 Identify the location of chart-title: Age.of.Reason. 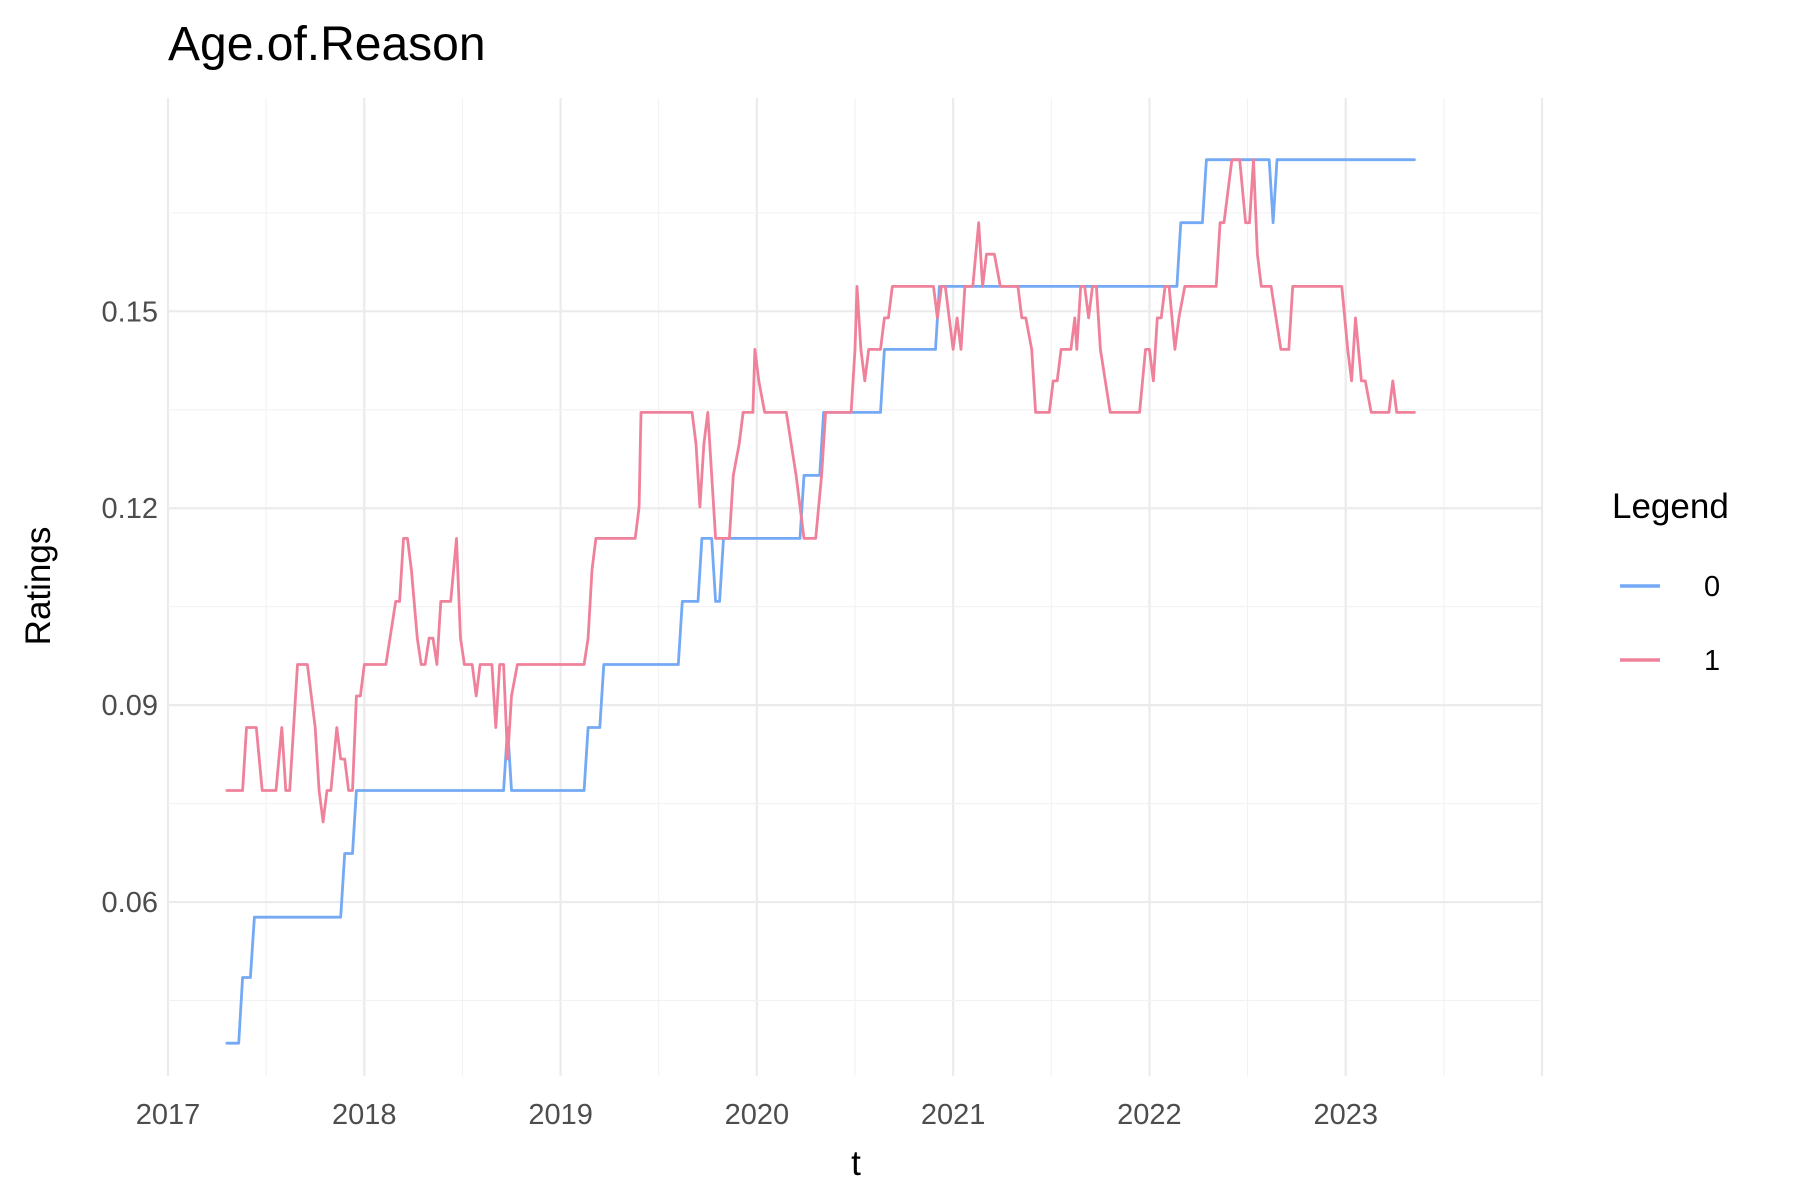
(327, 44).